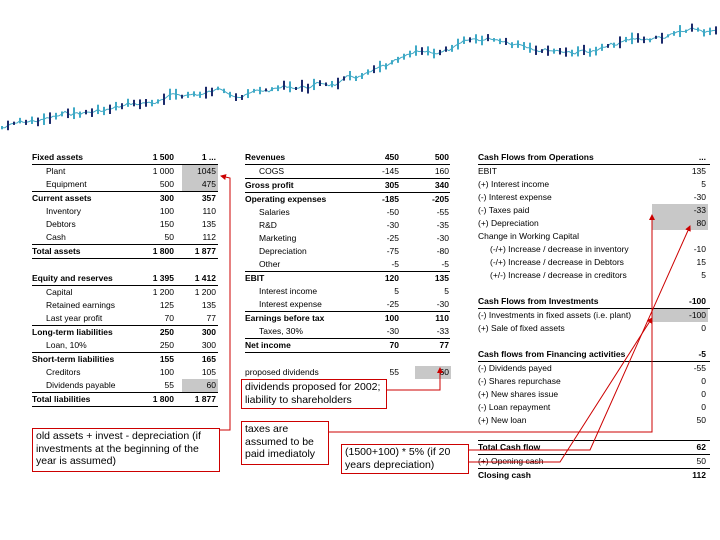 Image resolution: width=720 pixels, height=540 pixels. What do you see at coordinates (391, 185) in the screenshot?
I see `value-2001: 305` at bounding box center [391, 185].